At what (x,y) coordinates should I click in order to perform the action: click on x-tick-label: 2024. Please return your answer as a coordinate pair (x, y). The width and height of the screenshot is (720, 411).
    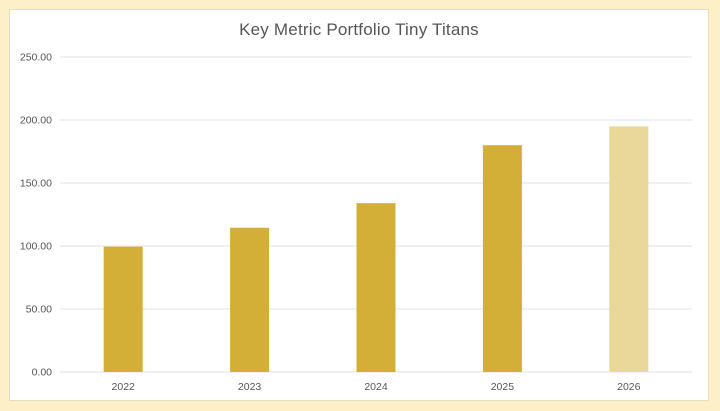
    Looking at the image, I should click on (376, 387).